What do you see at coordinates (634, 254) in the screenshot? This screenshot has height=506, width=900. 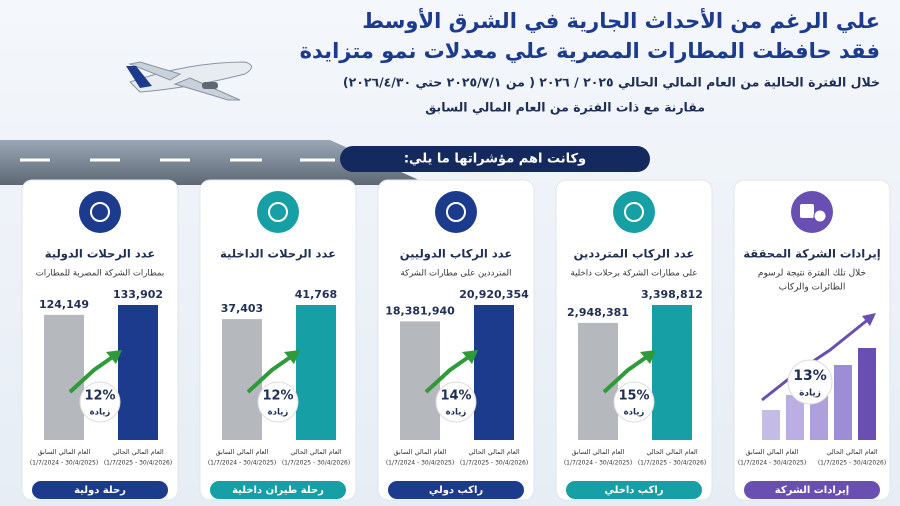 I see `card-title: عدد الركاب المترددين` at bounding box center [634, 254].